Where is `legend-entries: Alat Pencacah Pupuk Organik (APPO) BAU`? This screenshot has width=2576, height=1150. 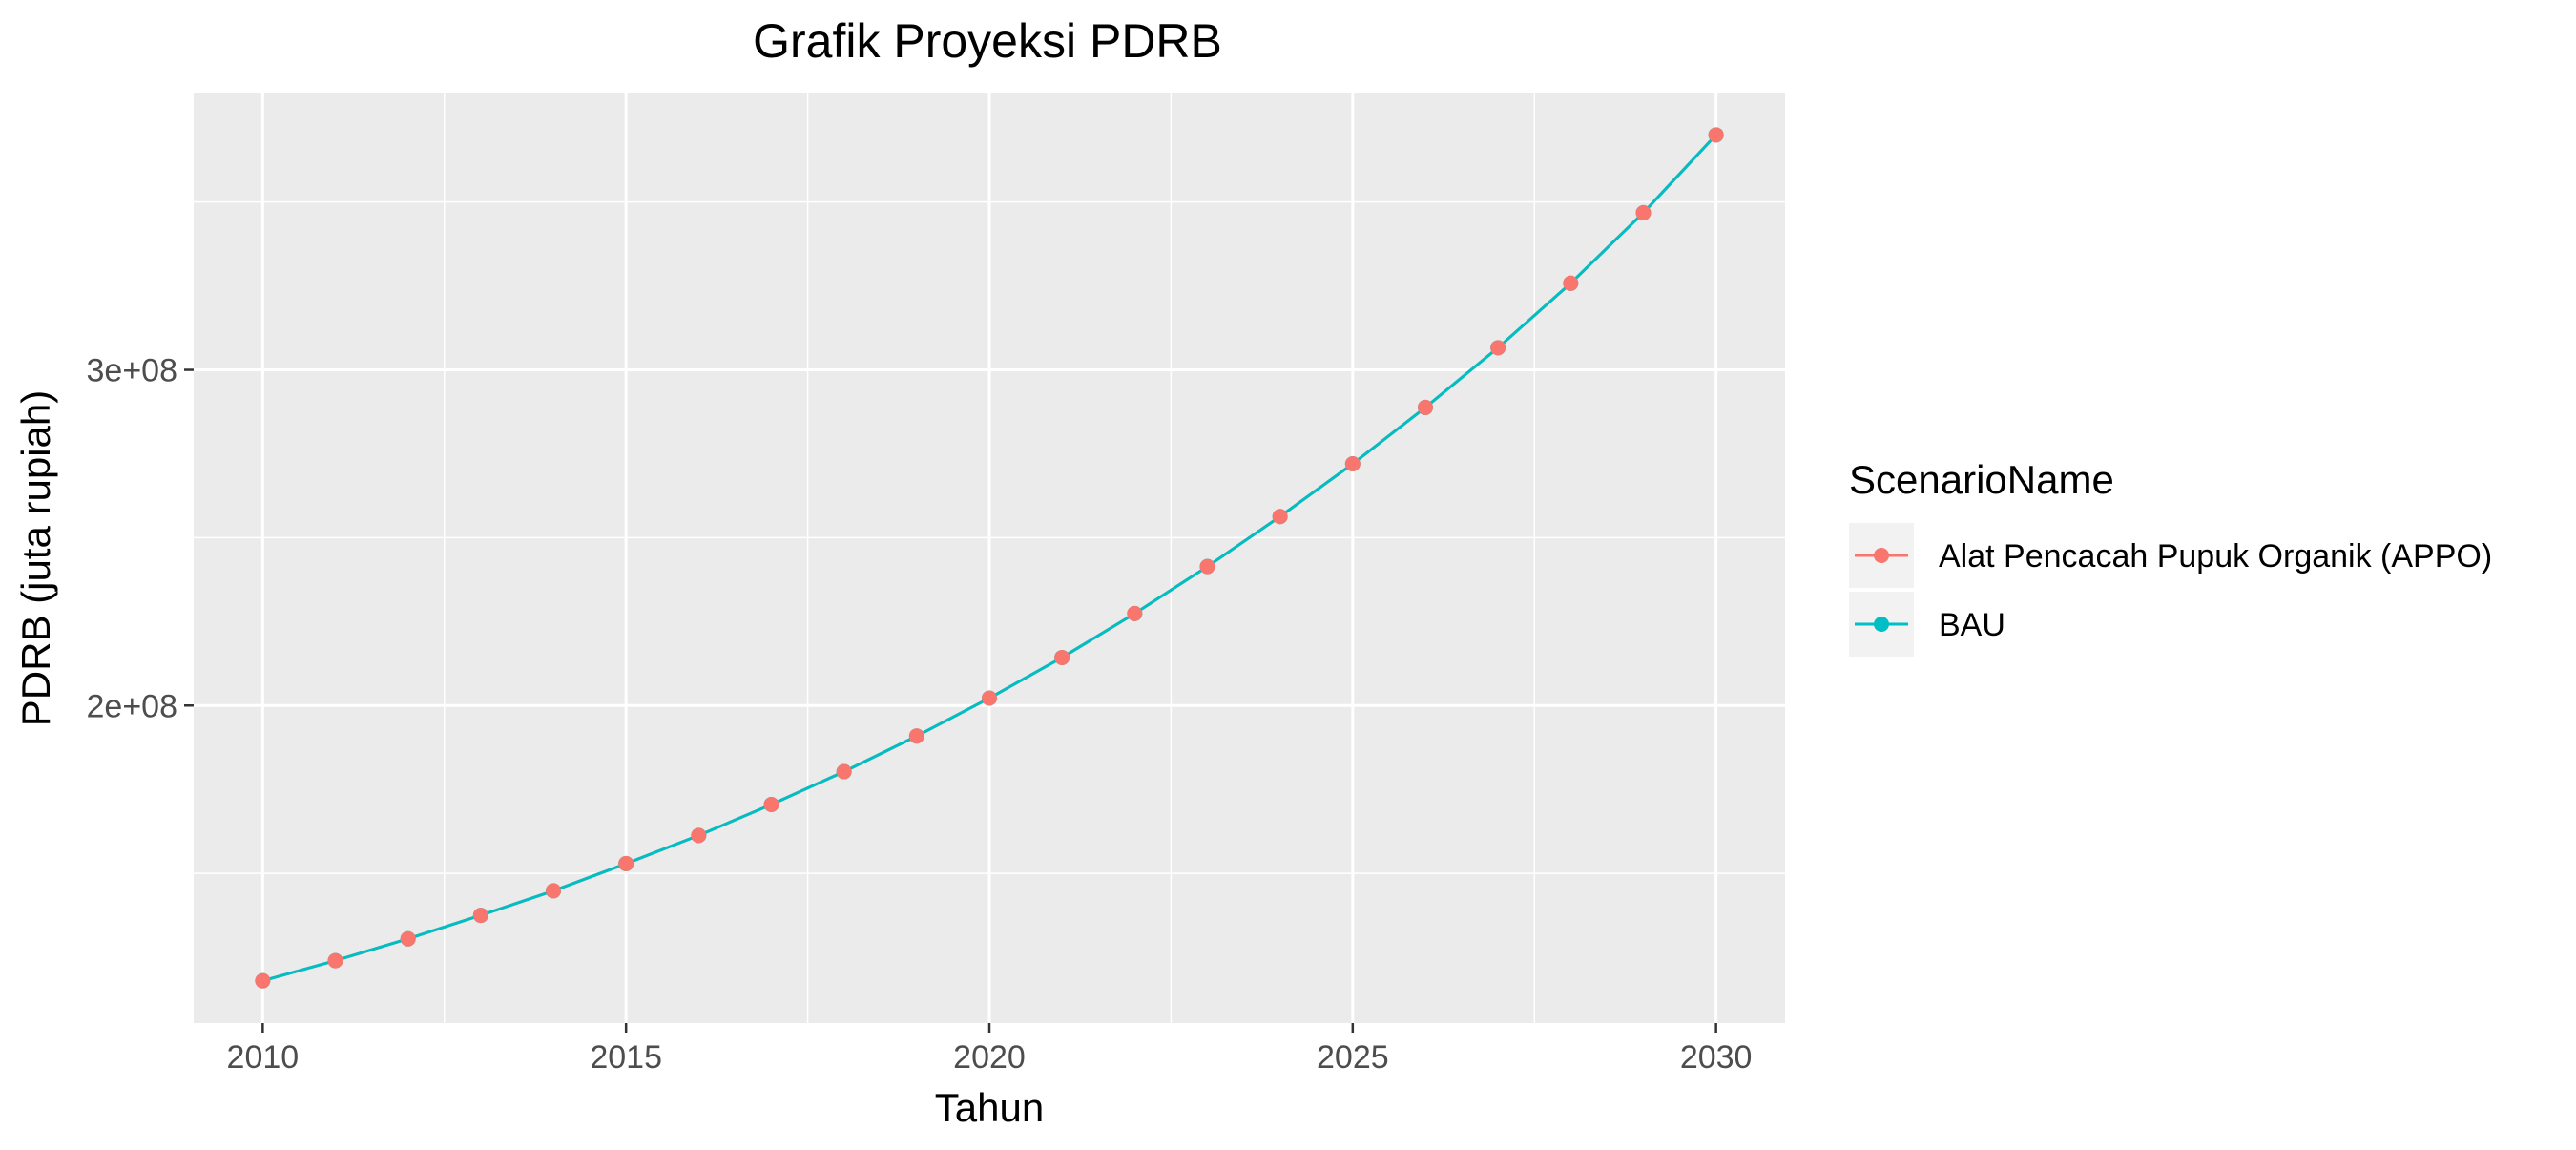 legend-entries: Alat Pencacah Pupuk Organik (APPO) BAU is located at coordinates (2170, 590).